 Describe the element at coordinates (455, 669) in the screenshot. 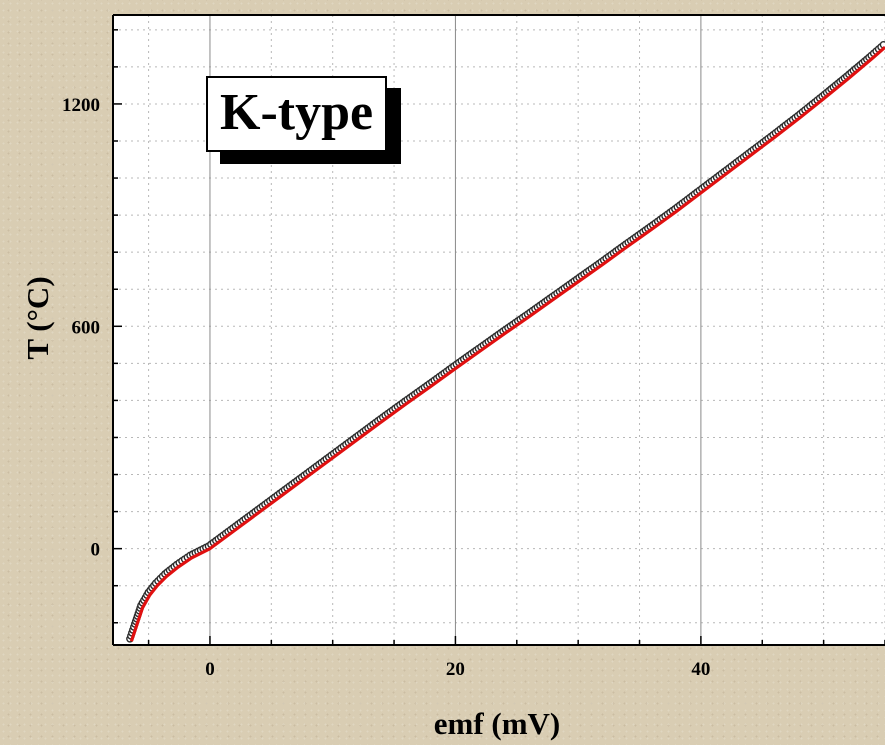

I see `x-tick-label: 20` at that location.